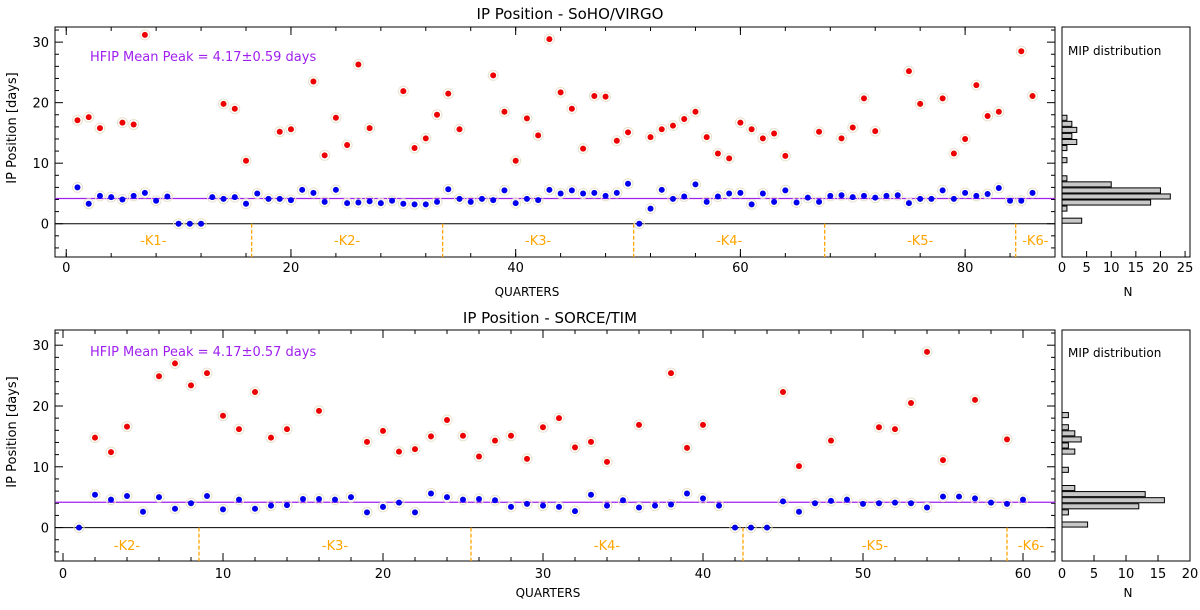  What do you see at coordinates (40, 346) in the screenshot?
I see `y-tick-label: 30` at bounding box center [40, 346].